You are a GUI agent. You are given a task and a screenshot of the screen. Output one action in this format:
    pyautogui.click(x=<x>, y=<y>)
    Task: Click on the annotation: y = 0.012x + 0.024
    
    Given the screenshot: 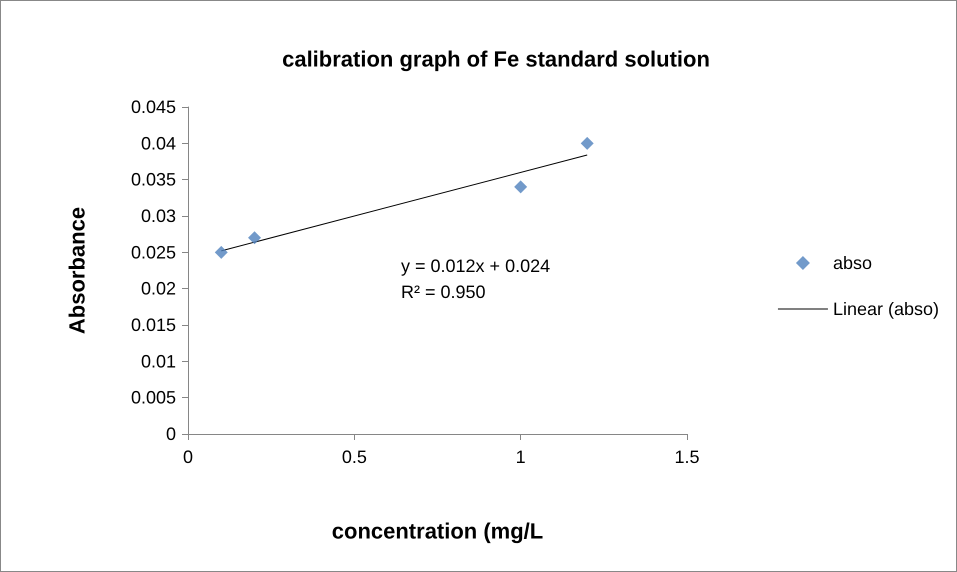 What is the action you would take?
    pyautogui.click(x=475, y=266)
    